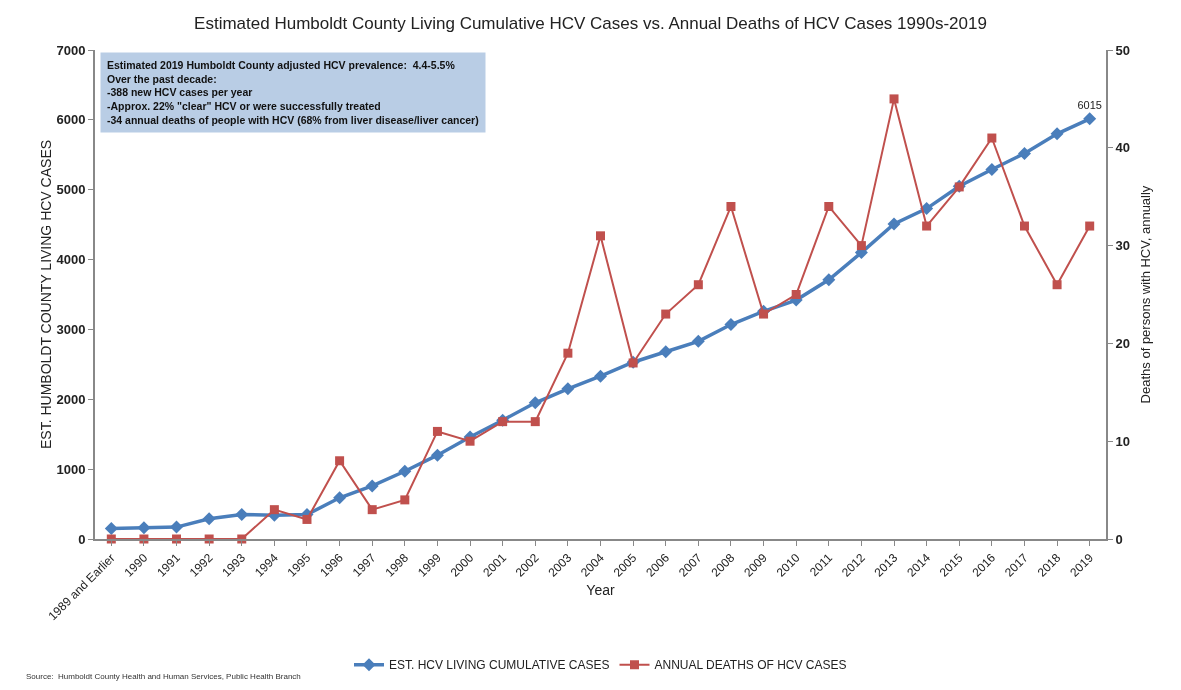 This screenshot has height=690, width=1181. What do you see at coordinates (71, 190) in the screenshot?
I see `y-tick-label: 5000` at bounding box center [71, 190].